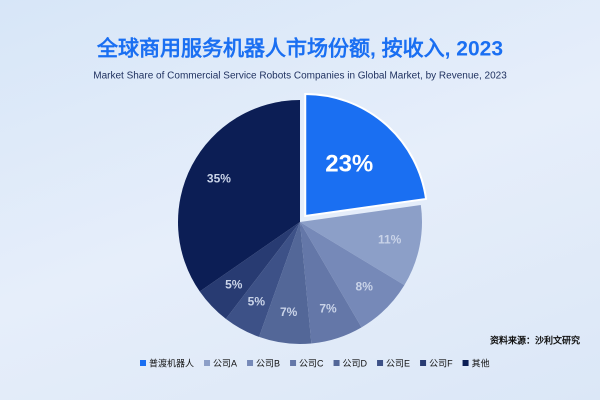  What do you see at coordinates (219, 179) in the screenshot?
I see `data-label: 35%` at bounding box center [219, 179].